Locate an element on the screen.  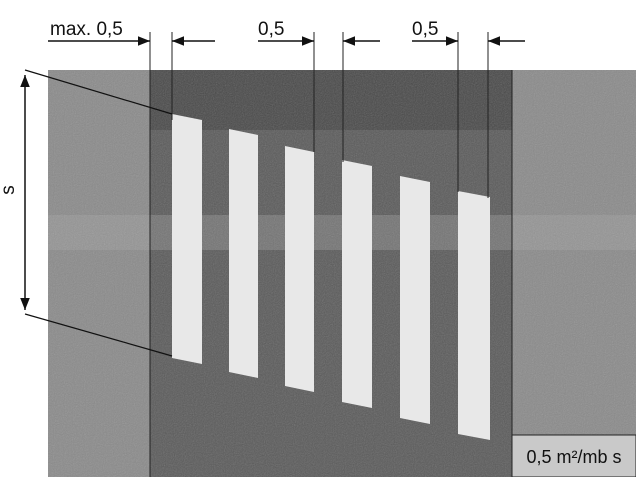
legend-box is located at coordinates (573, 455).